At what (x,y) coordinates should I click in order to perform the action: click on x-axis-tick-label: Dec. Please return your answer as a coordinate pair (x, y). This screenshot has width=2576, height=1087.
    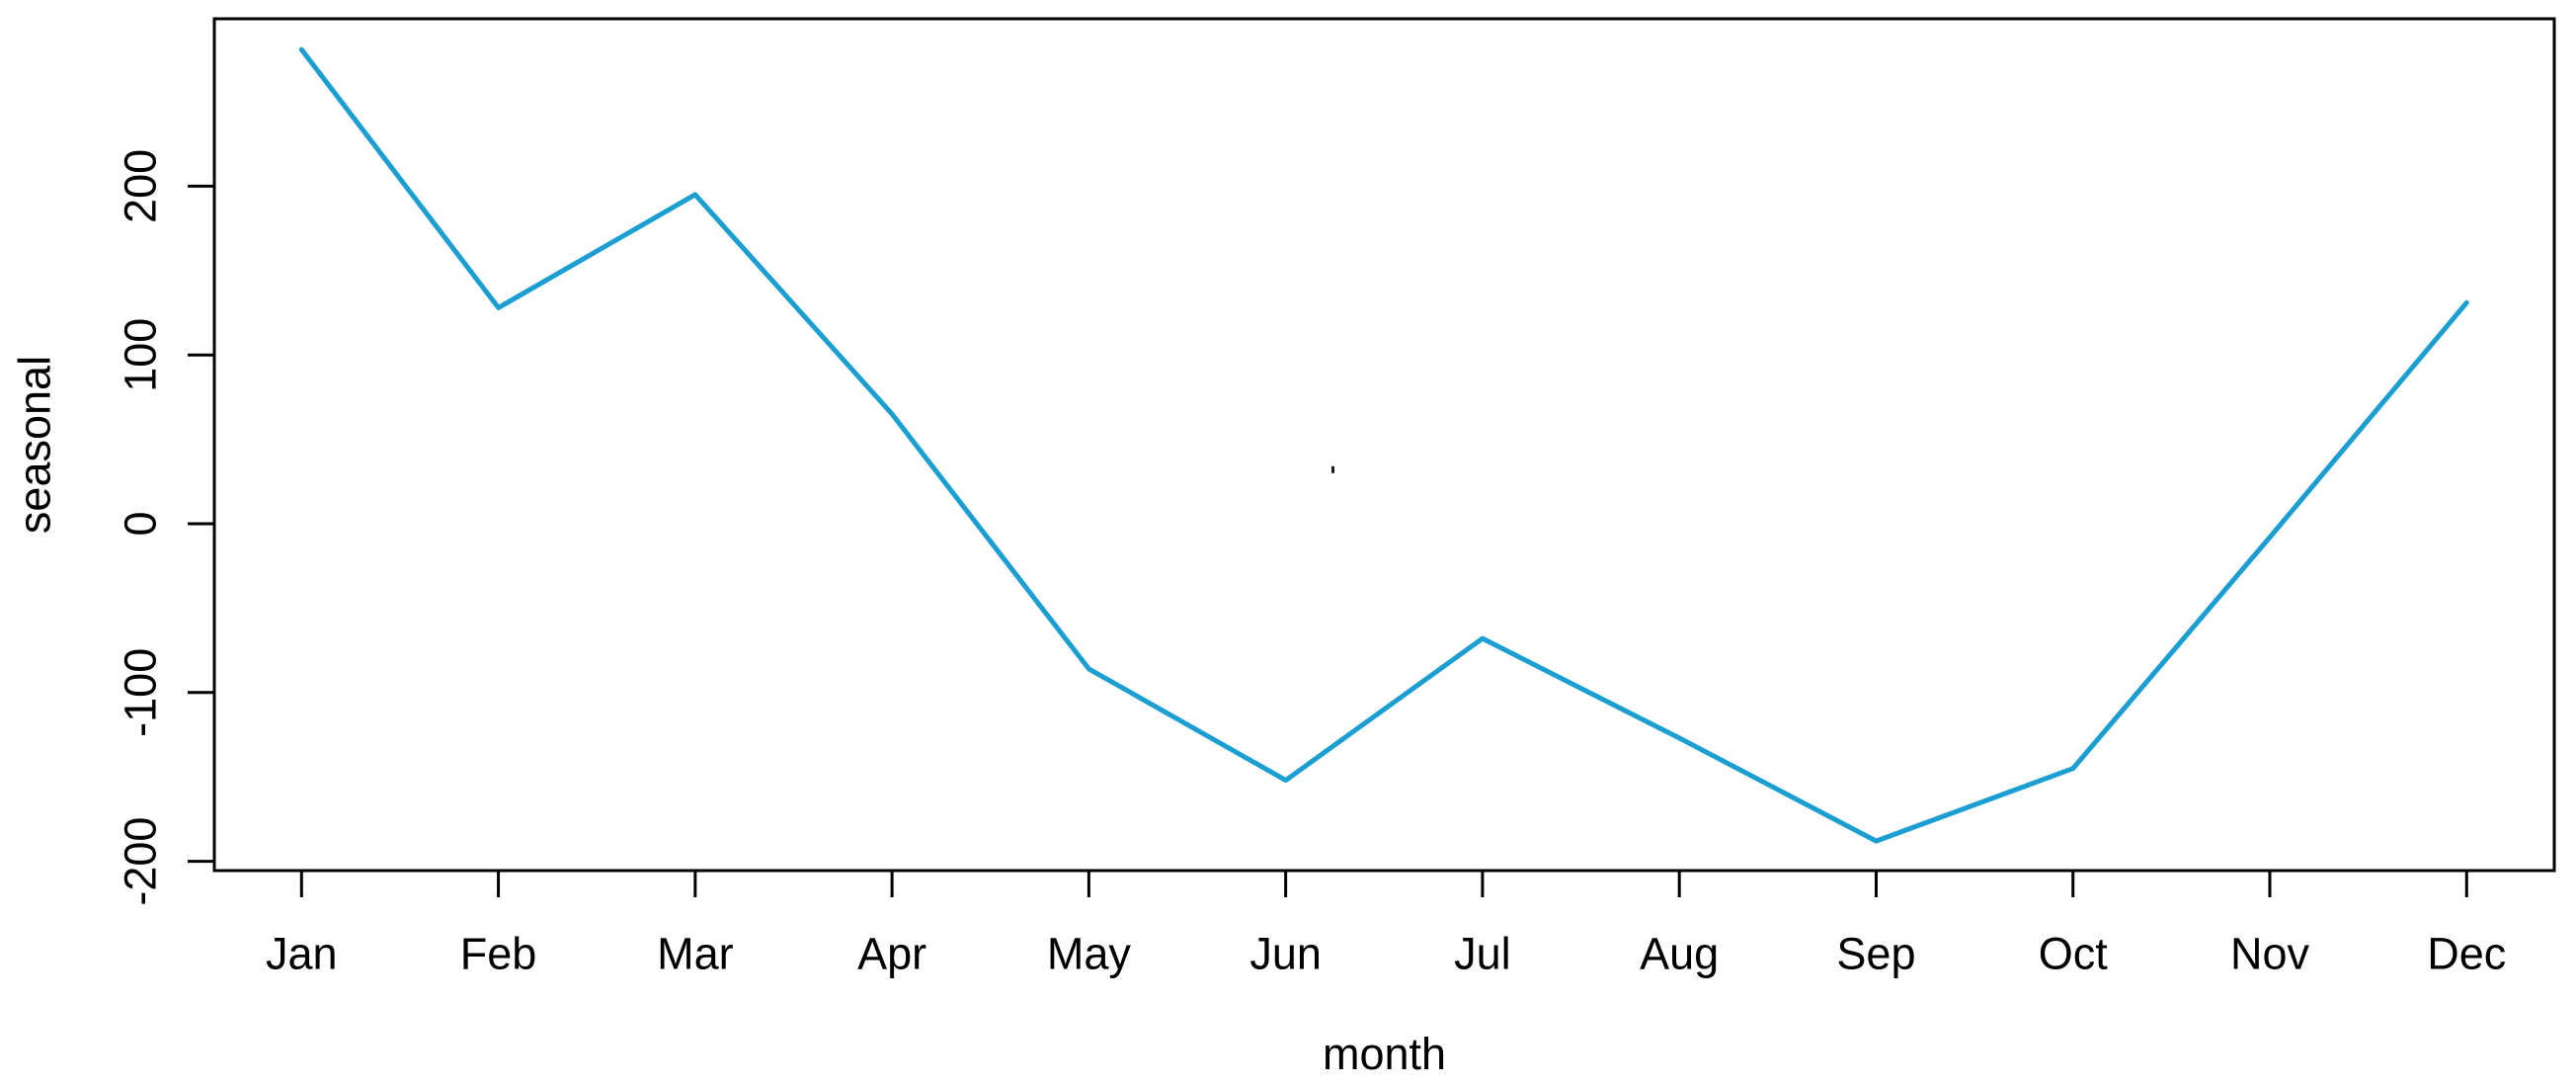
    Looking at the image, I should click on (2466, 954).